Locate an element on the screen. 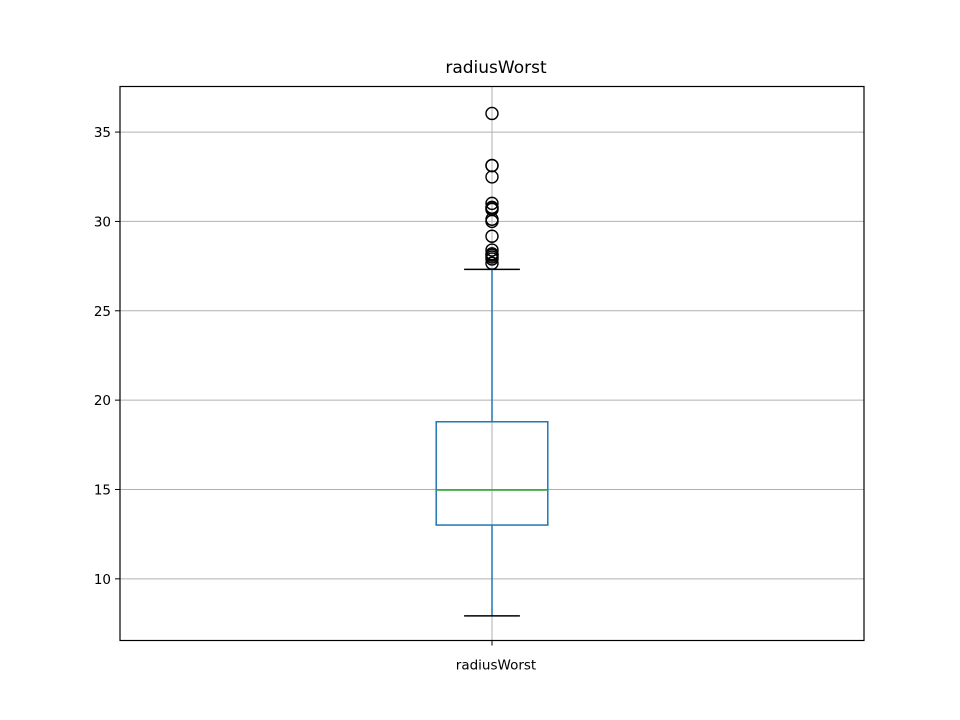 The width and height of the screenshot is (960, 720). y-tick-label: 20 is located at coordinates (102, 401).